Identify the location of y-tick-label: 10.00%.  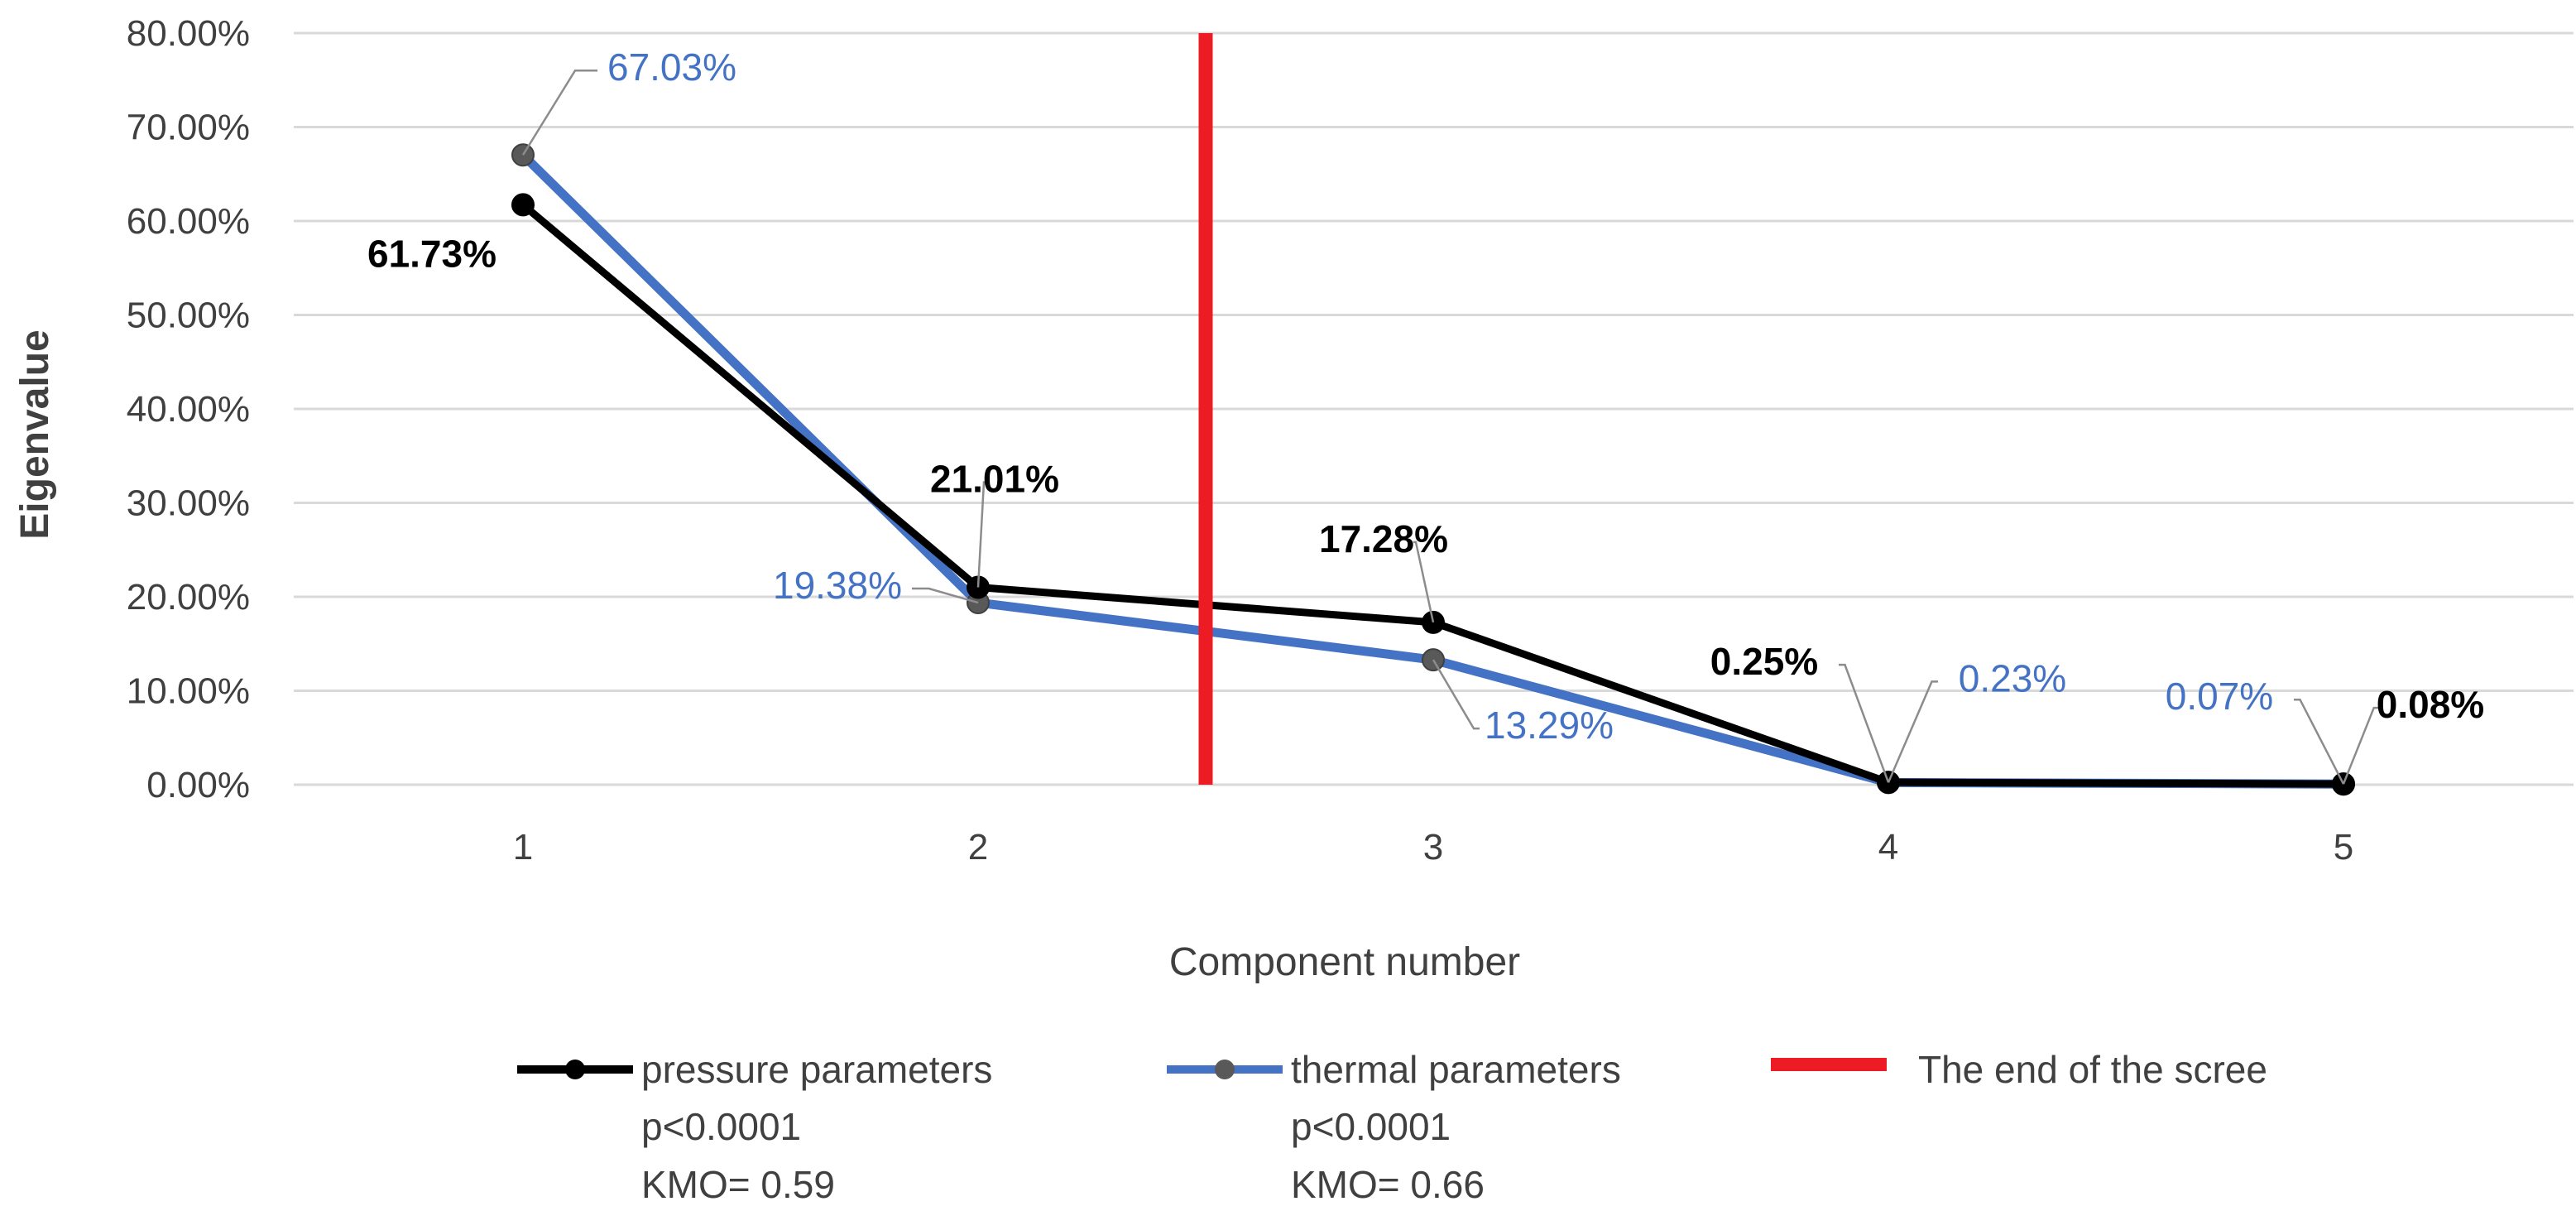
(189, 691).